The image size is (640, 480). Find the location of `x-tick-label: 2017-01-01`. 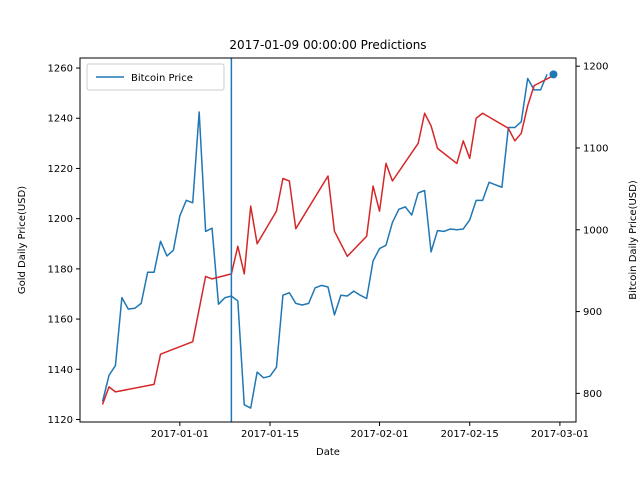

x-tick-label: 2017-01-01 is located at coordinates (180, 434).